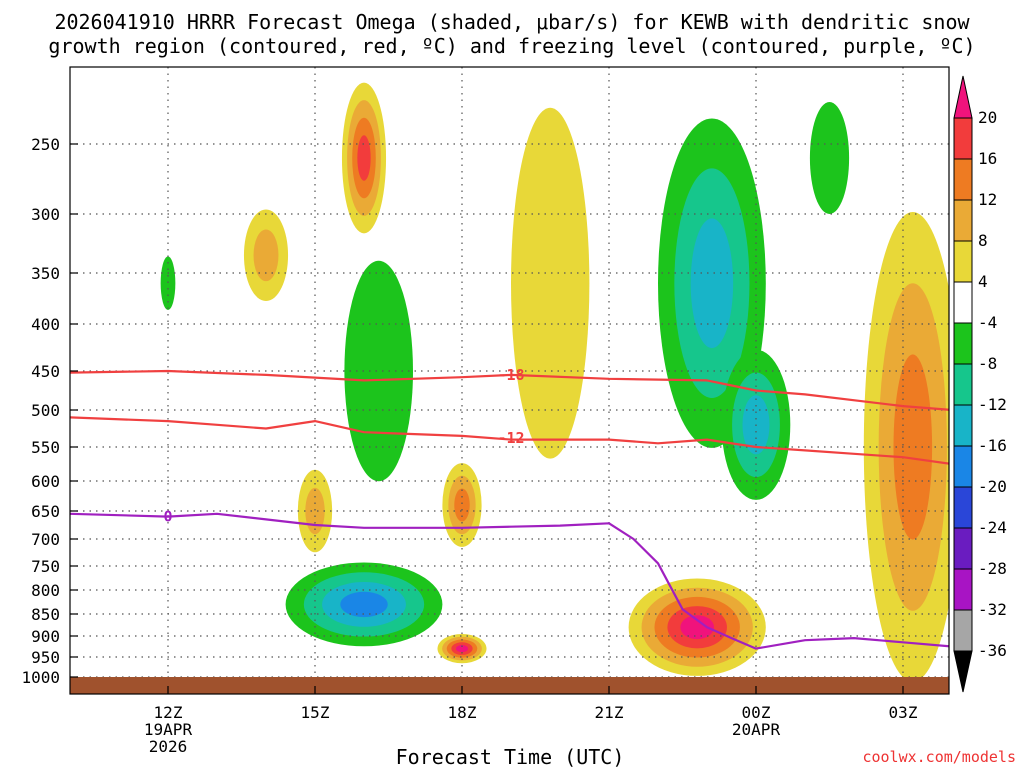 This screenshot has width=1024, height=768. Describe the element at coordinates (939, 757) in the screenshot. I see `credit-text: coolwx.com/models` at that location.